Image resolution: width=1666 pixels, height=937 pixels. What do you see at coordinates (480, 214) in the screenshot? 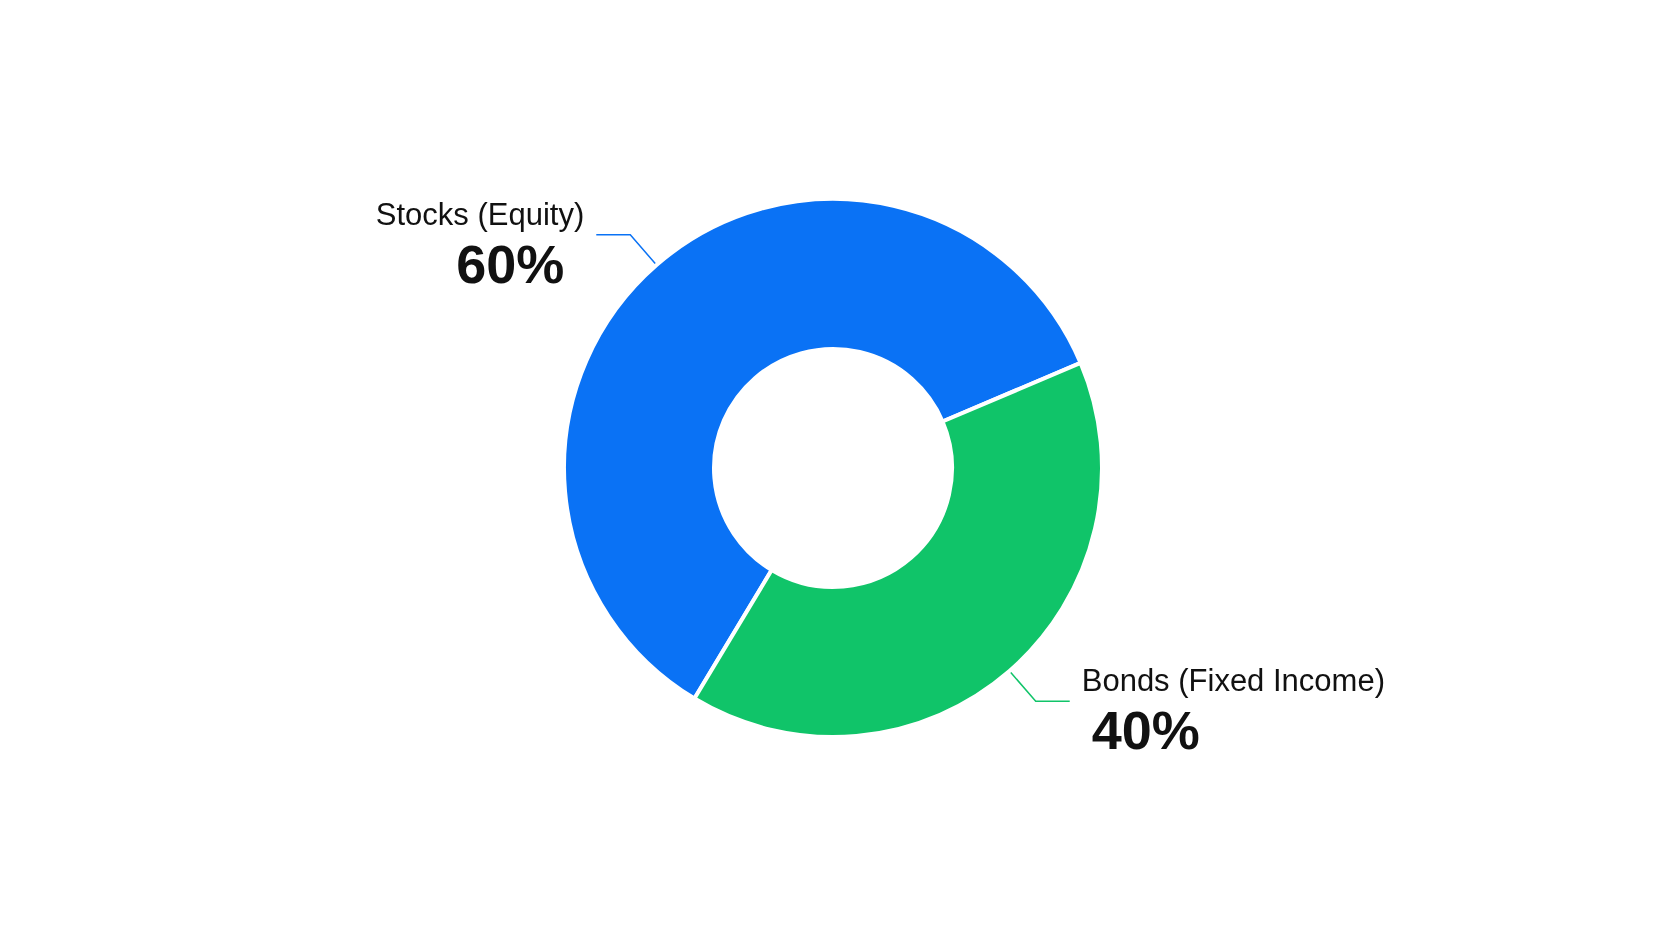
I see `slice-label: Stocks (Equity)` at bounding box center [480, 214].